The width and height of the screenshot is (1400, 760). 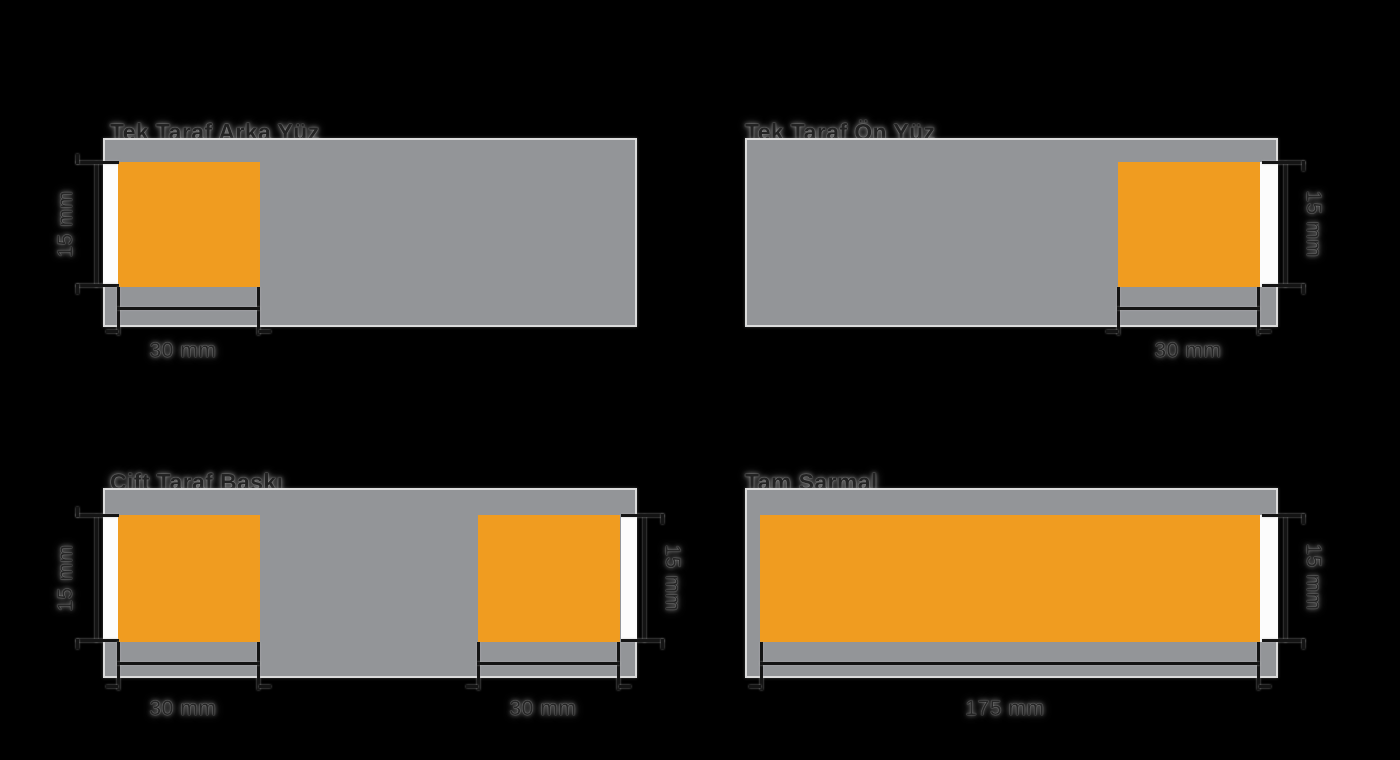 What do you see at coordinates (549, 578) in the screenshot?
I see `print-area-right` at bounding box center [549, 578].